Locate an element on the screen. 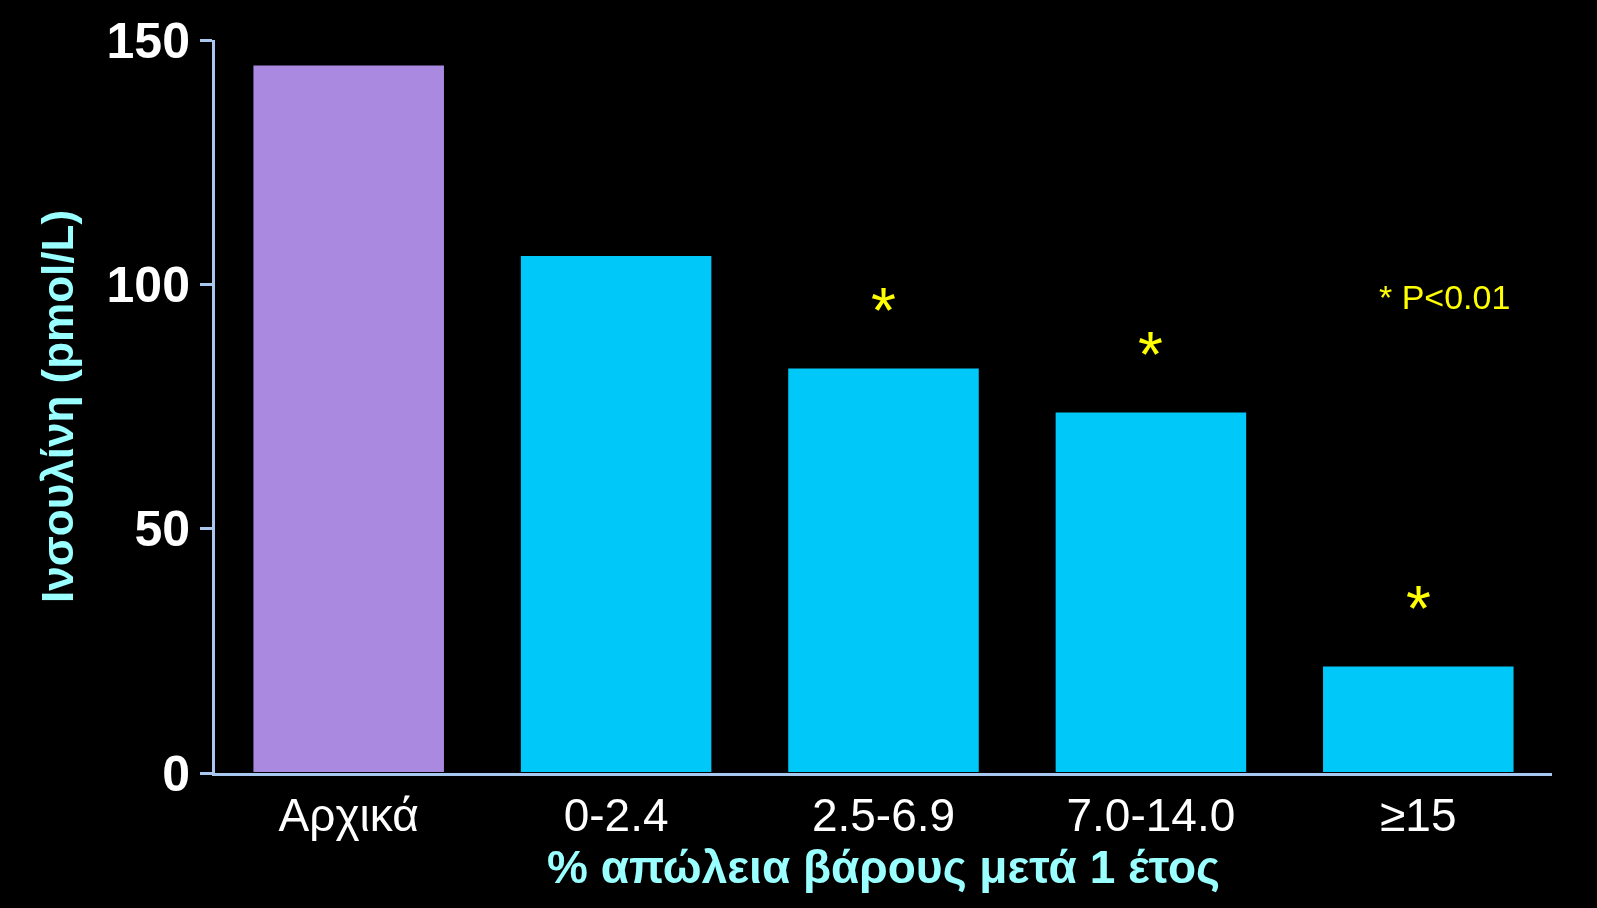 The height and width of the screenshot is (908, 1597). x-axis-title: % απώλεια βάρους μετά 1 έτος is located at coordinates (883, 867).